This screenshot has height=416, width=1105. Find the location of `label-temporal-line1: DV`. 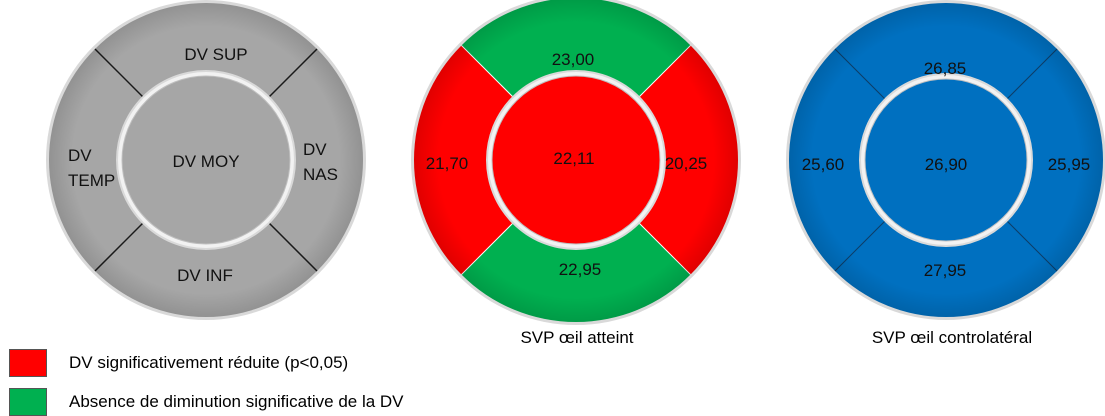

label-temporal-line1: DV is located at coordinates (80, 155).